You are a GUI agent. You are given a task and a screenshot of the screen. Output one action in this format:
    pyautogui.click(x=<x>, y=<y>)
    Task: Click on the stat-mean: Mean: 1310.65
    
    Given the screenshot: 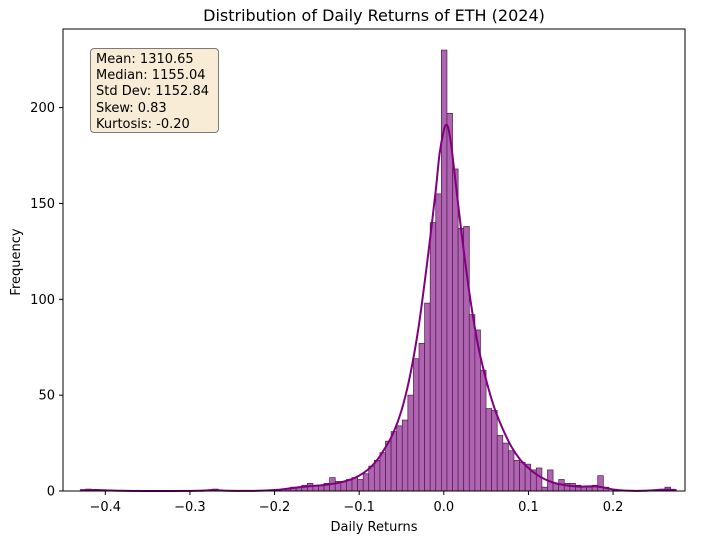 What is the action you would take?
    pyautogui.click(x=145, y=59)
    